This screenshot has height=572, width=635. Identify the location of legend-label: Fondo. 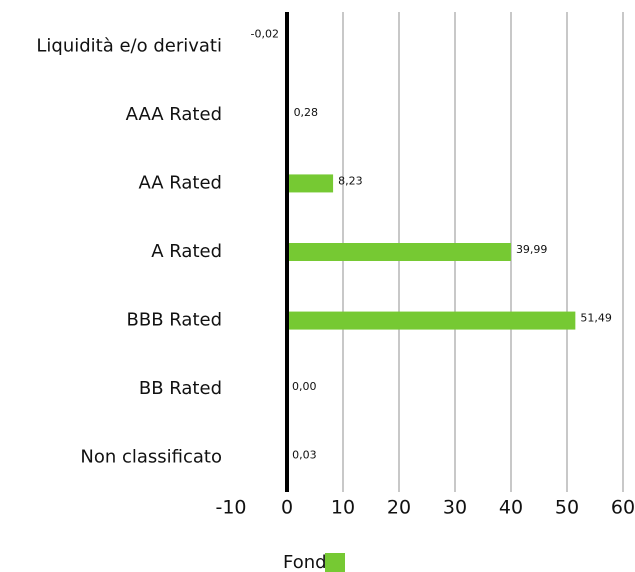
(310, 562).